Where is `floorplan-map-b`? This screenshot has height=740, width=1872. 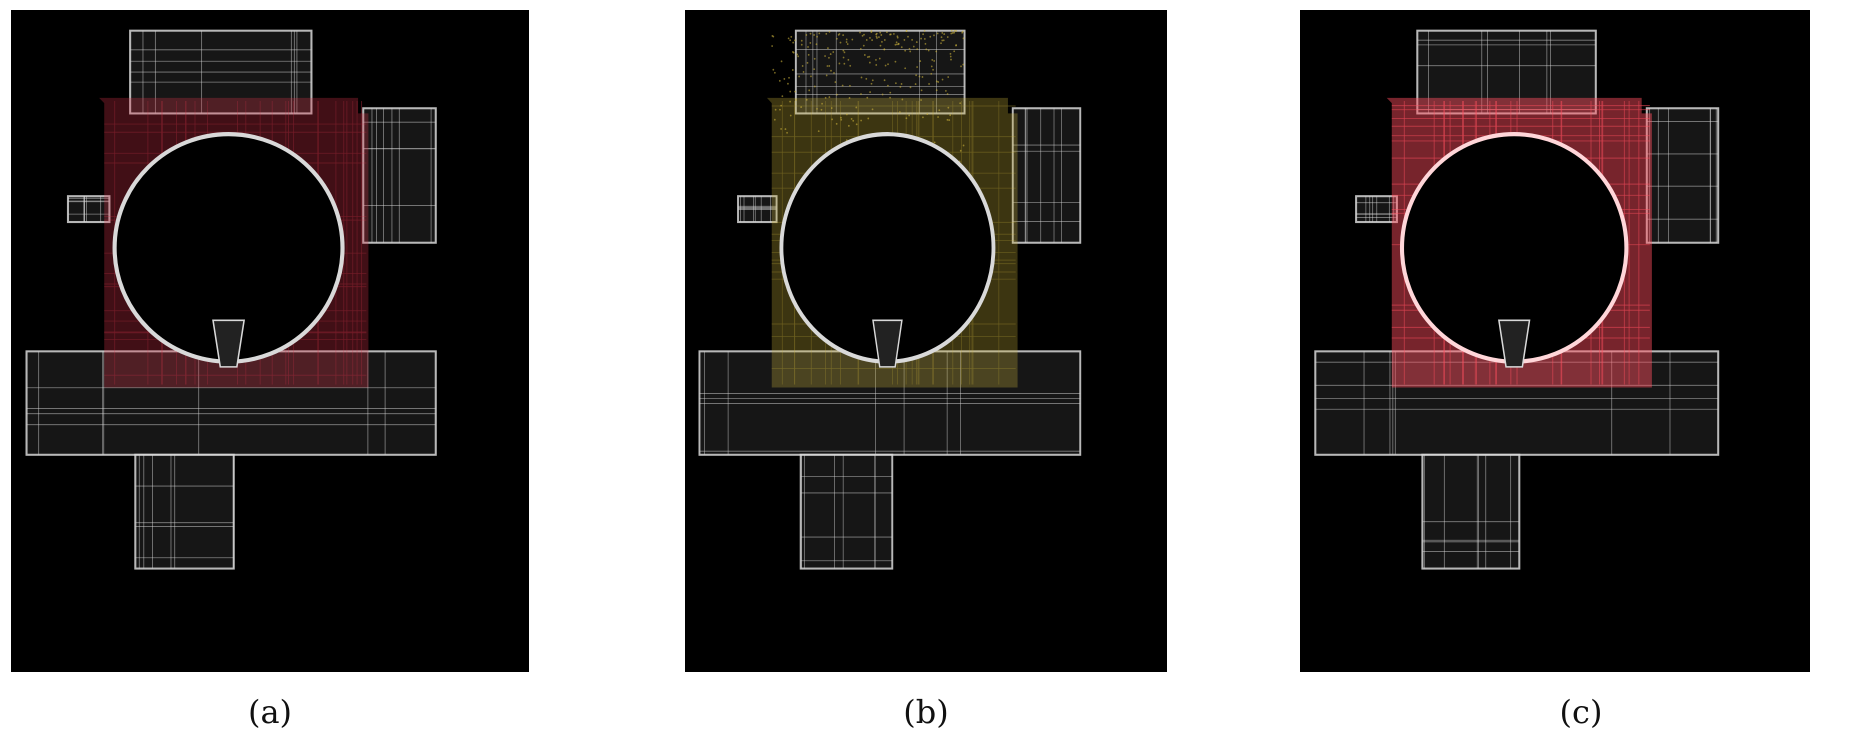
floorplan-map-b is located at coordinates (890, 299).